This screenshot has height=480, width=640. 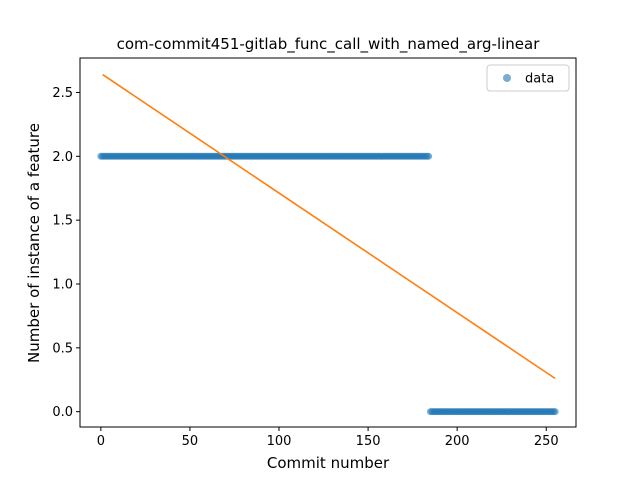 What do you see at coordinates (368, 441) in the screenshot?
I see `x-tick-label: 150` at bounding box center [368, 441].